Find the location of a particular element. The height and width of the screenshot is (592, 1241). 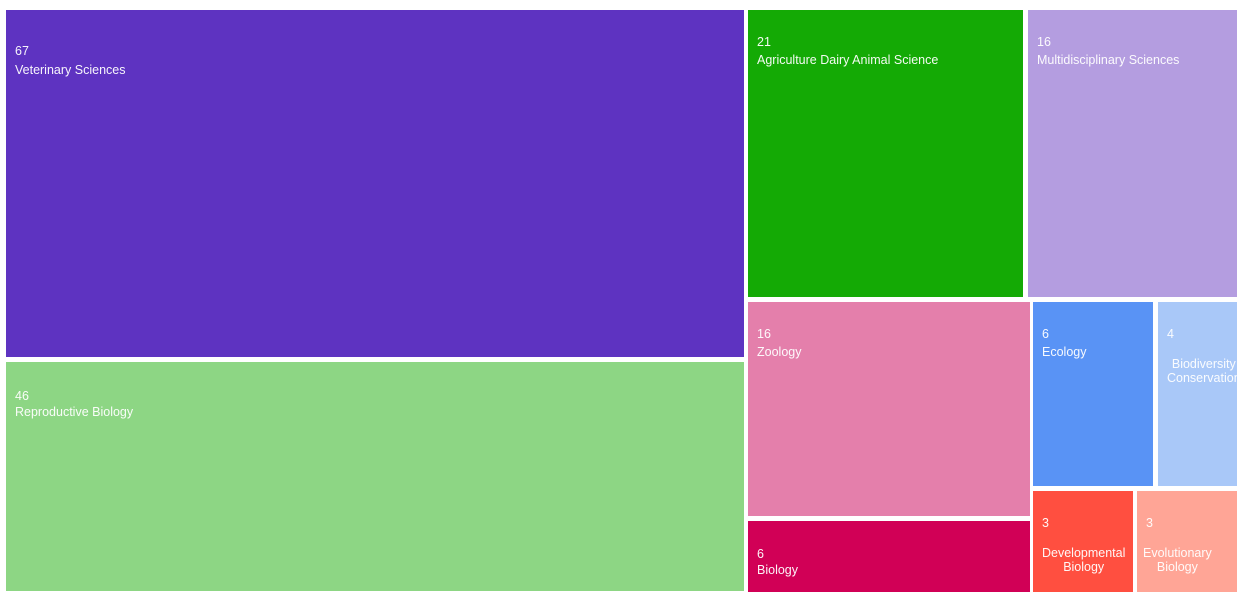

treemap-tile: 3 Evolutionary Biology is located at coordinates (1187, 541).